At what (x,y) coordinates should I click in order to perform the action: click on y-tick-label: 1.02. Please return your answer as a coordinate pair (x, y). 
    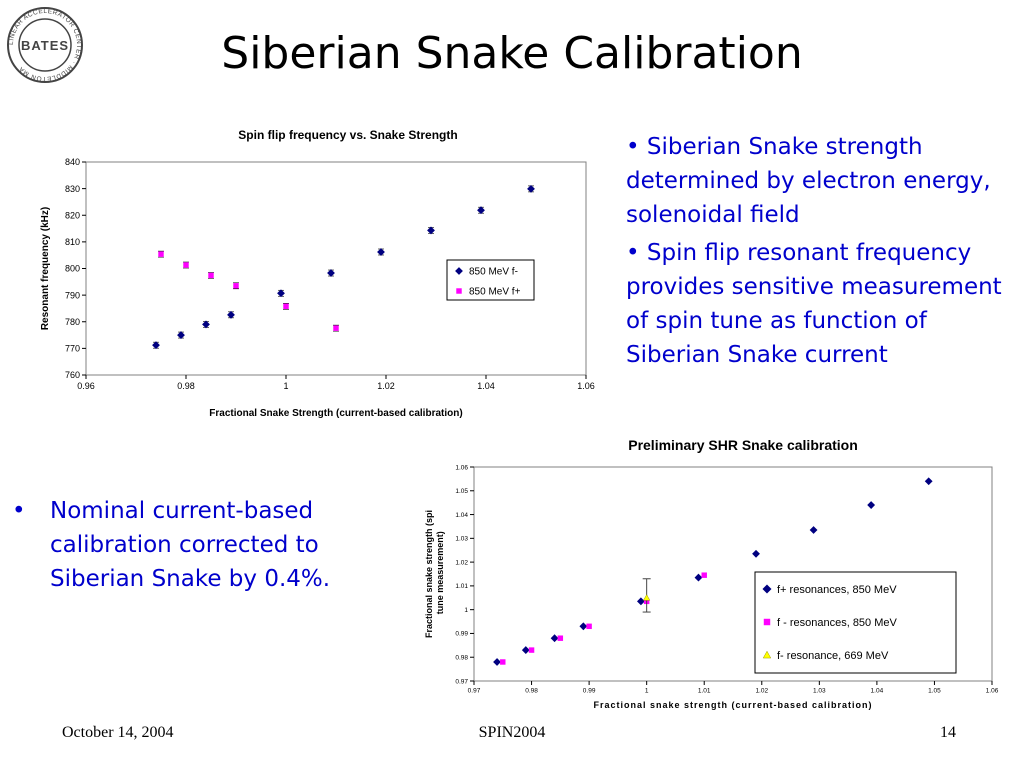
    Looking at the image, I should click on (461, 562).